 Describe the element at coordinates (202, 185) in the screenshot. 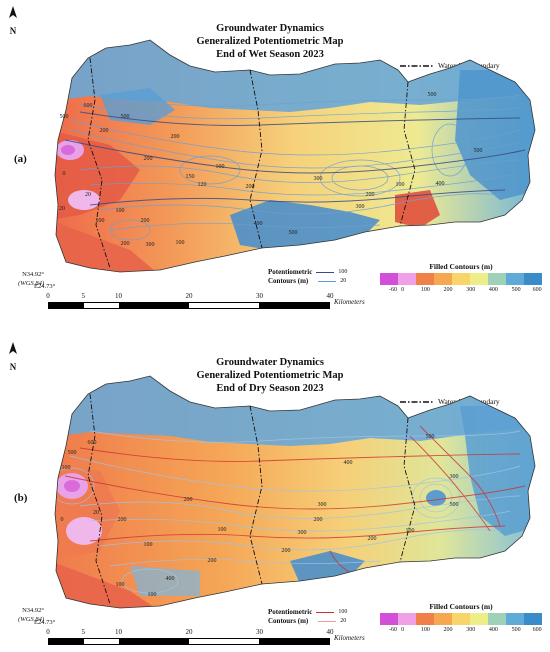

I see `contour-label: 120` at that location.